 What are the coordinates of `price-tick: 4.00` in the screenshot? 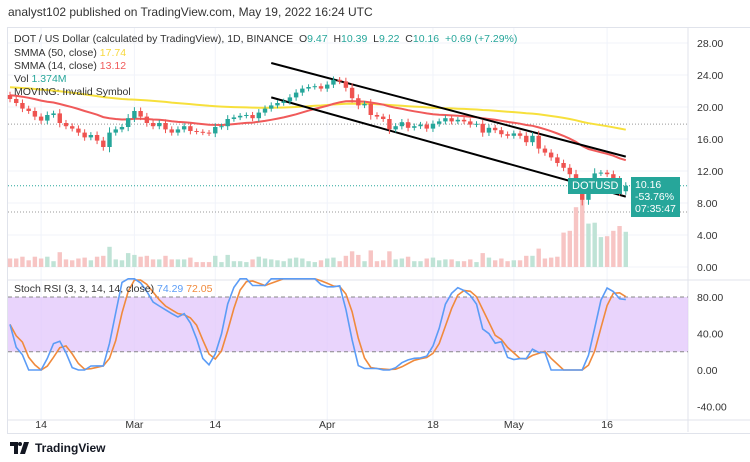 It's located at (707, 236).